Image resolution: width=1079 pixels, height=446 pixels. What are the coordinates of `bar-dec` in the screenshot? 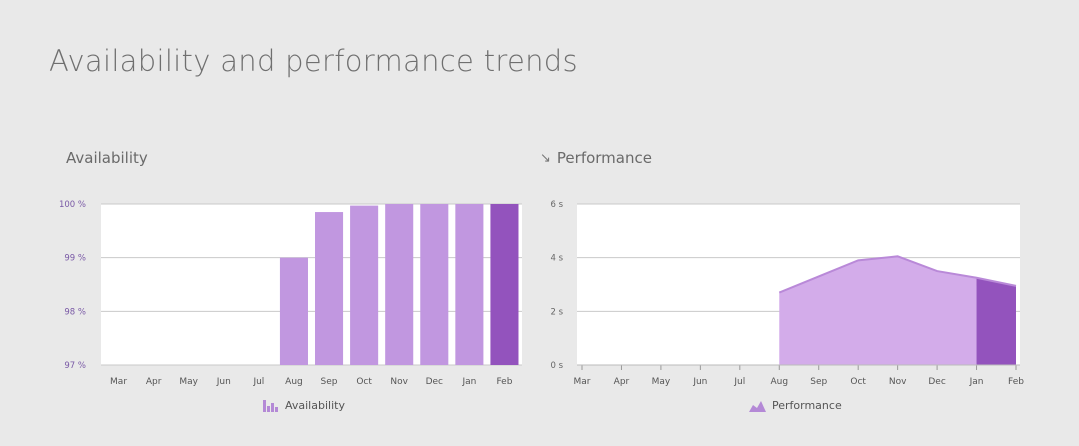 It's located at (434, 284).